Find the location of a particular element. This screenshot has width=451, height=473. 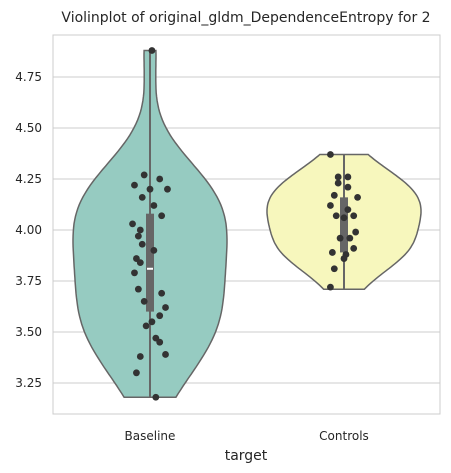

x-axis-title: target is located at coordinates (246, 456).